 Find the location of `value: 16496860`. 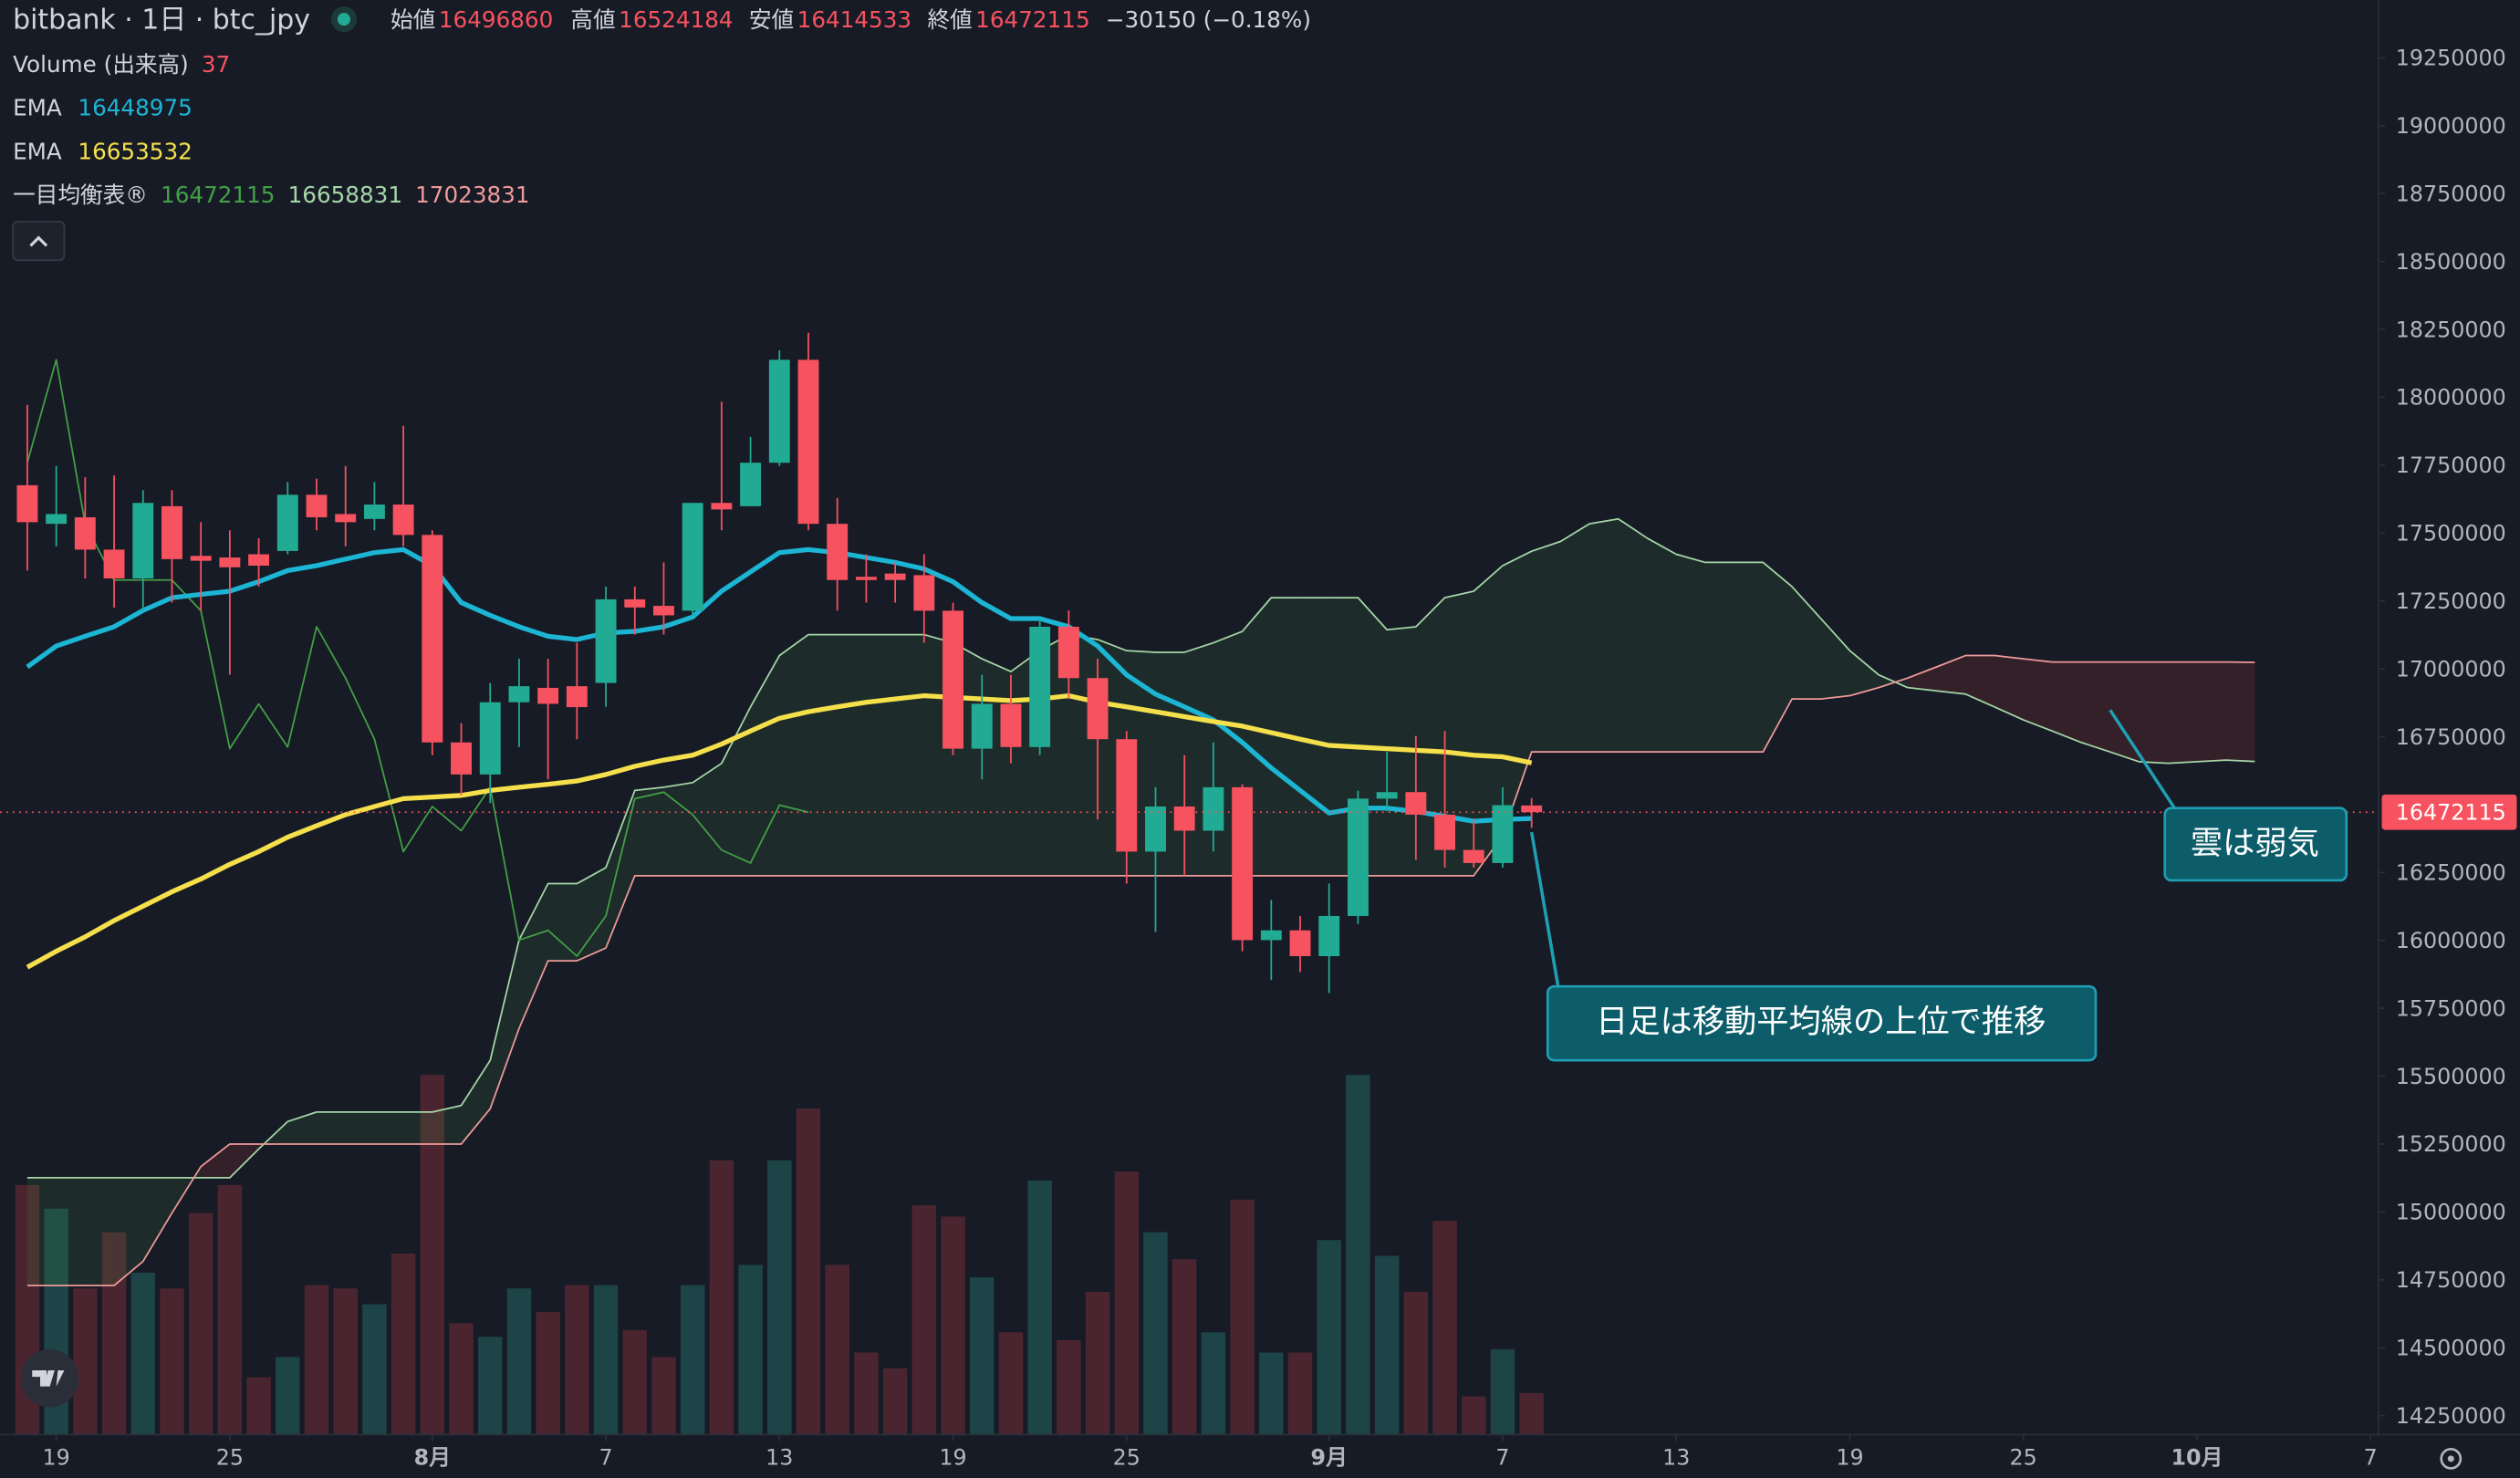

value: 16496860 is located at coordinates (496, 19).